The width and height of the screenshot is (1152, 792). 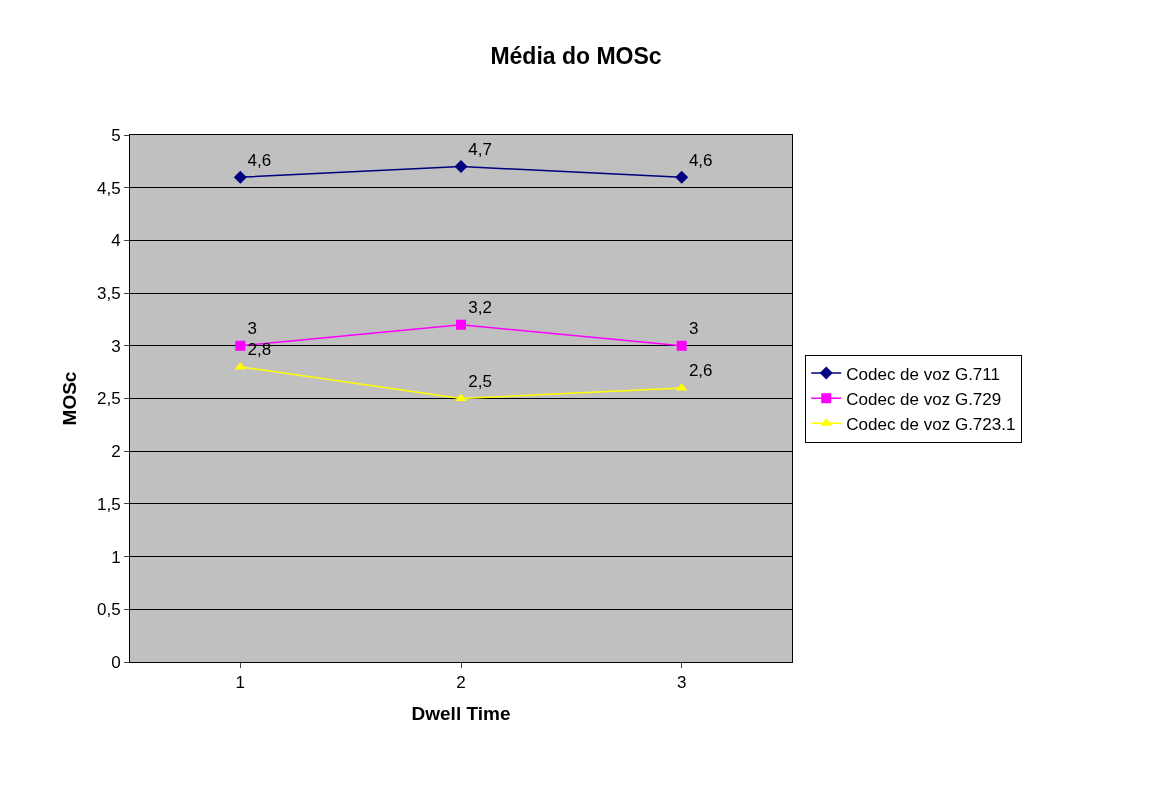 I want to click on legend-label: Codec de voz G.711, so click(x=923, y=374).